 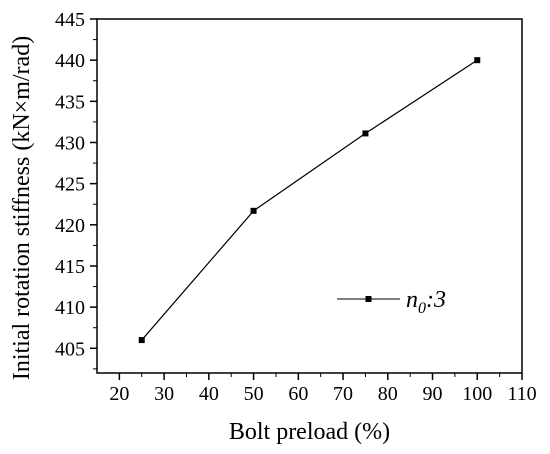 I want to click on legend-series-tail: :3, so click(x=436, y=300).